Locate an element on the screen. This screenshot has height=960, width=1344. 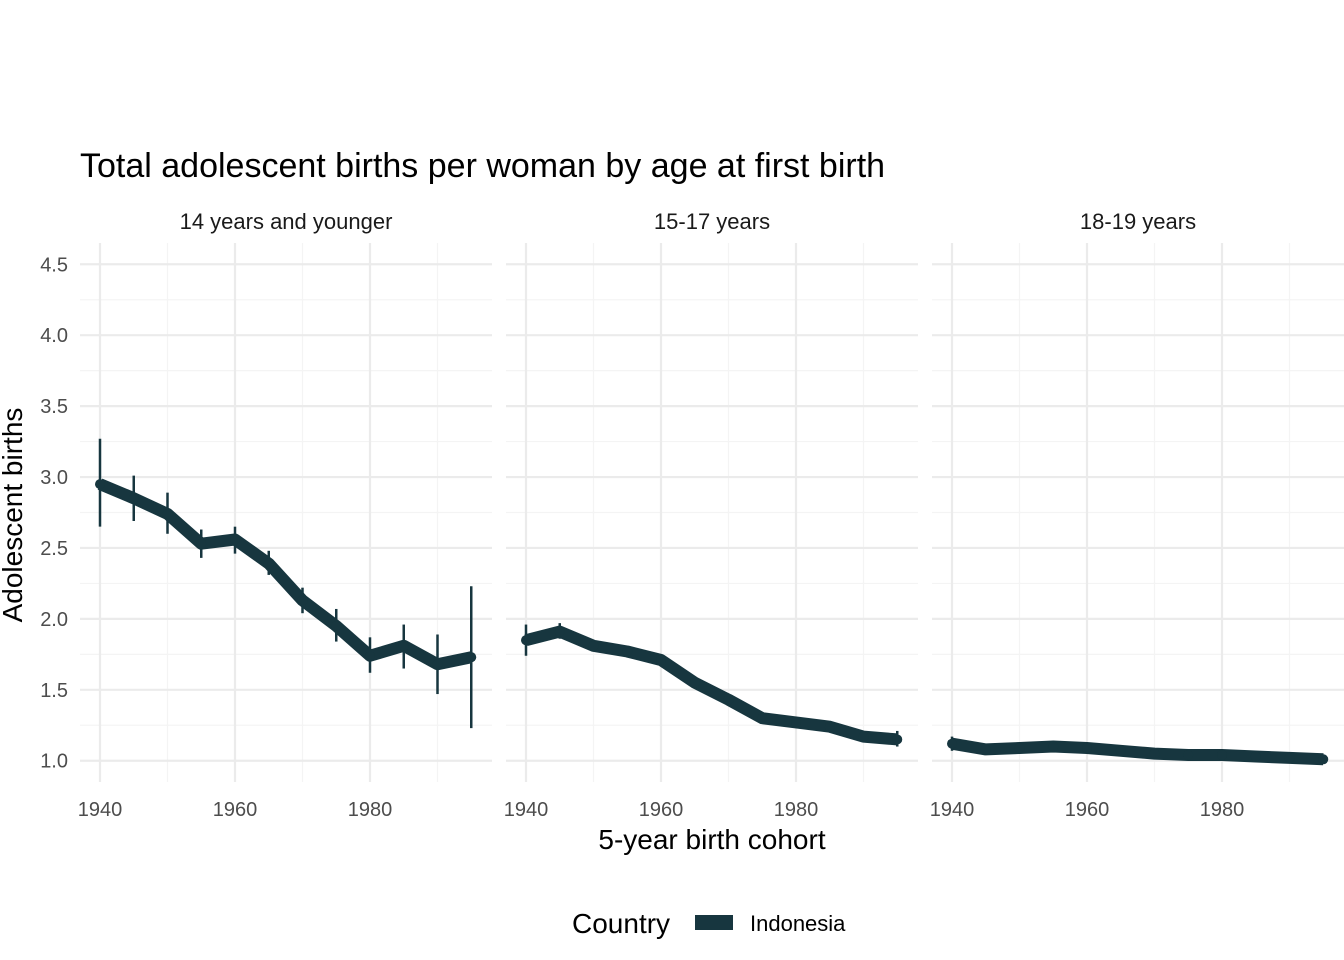
y-tick-label: 3.0 is located at coordinates (54, 478).